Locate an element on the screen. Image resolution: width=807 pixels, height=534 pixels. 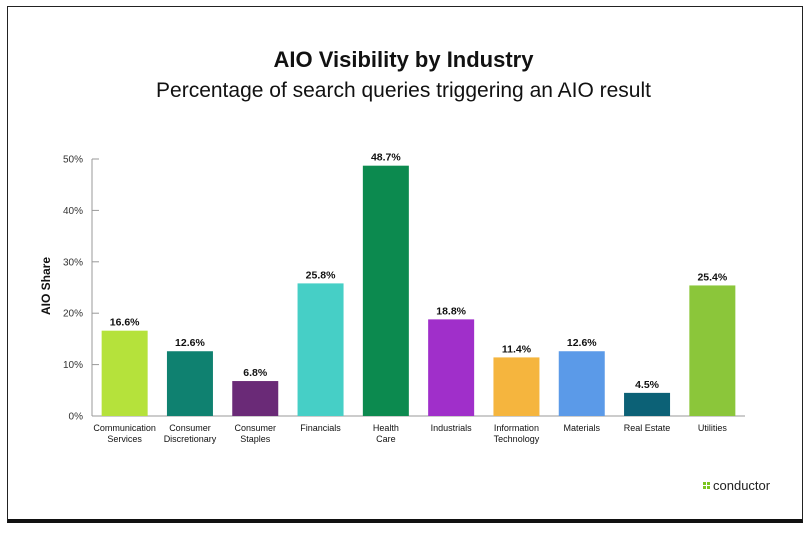
brand-logo: conductor is located at coordinates (736, 485).